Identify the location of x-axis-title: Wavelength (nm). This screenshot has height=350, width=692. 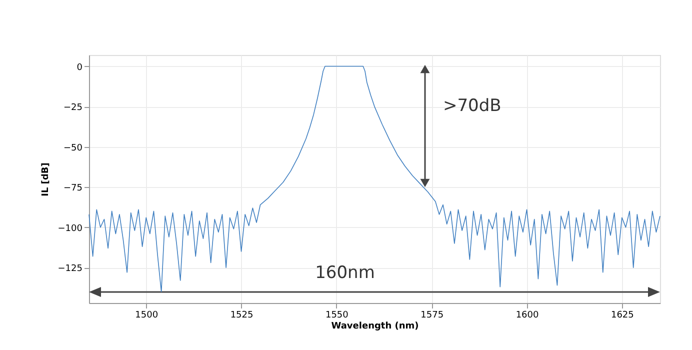
(375, 327).